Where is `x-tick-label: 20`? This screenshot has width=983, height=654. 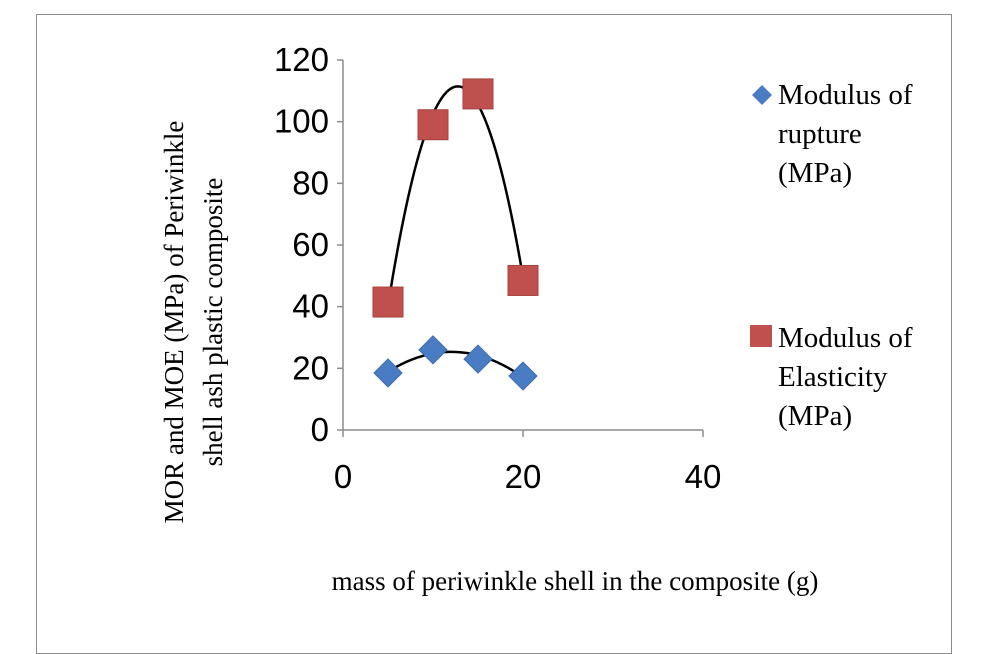 x-tick-label: 20 is located at coordinates (523, 476).